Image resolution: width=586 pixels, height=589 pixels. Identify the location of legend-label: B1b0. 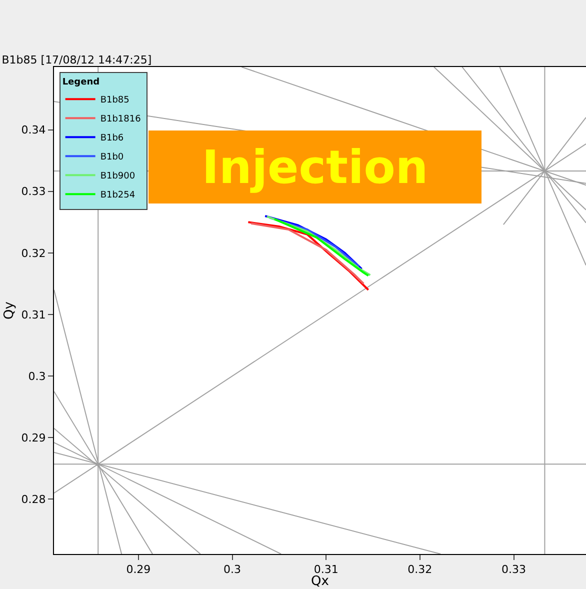
(112, 157).